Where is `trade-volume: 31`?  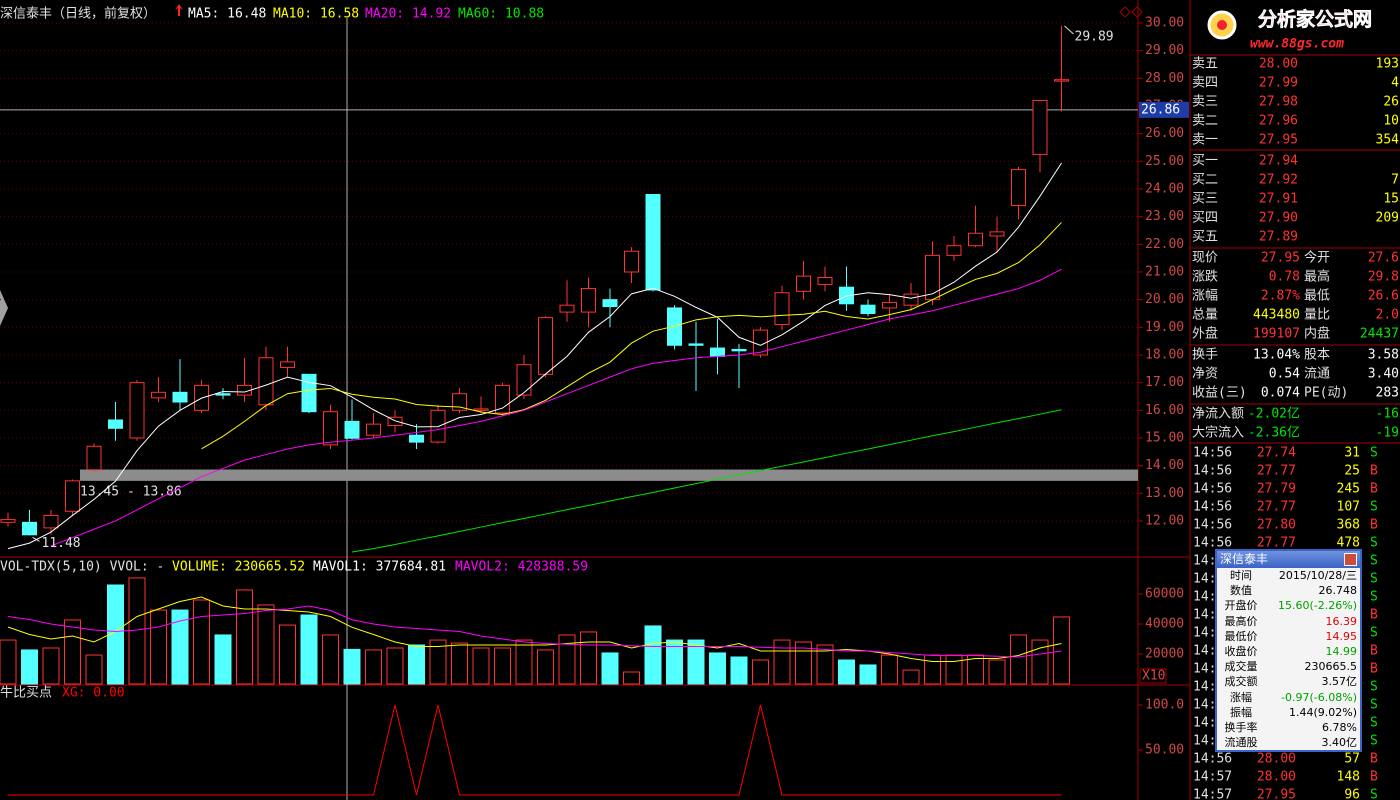
trade-volume: 31 is located at coordinates (1352, 453).